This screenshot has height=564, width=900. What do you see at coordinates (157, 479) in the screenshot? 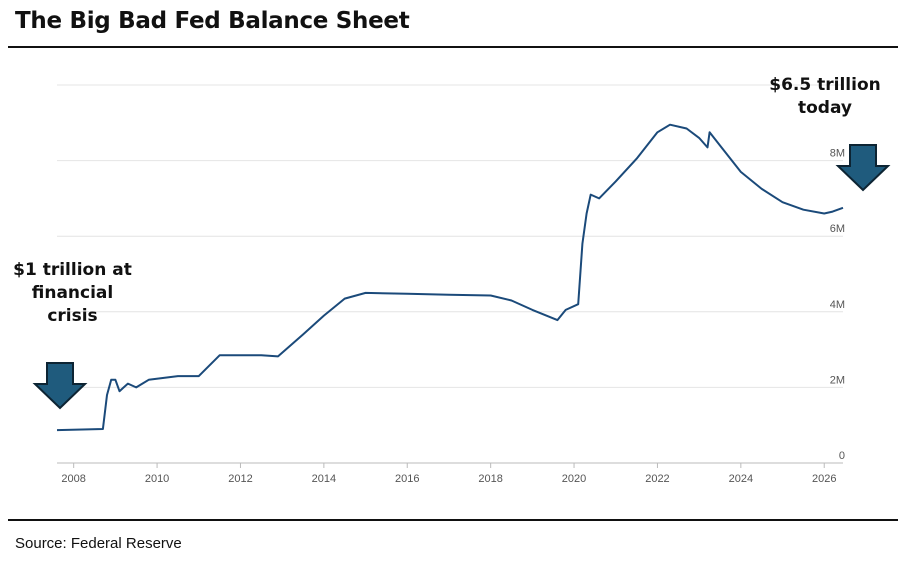
I see `x-tick-label: 2010` at bounding box center [157, 479].